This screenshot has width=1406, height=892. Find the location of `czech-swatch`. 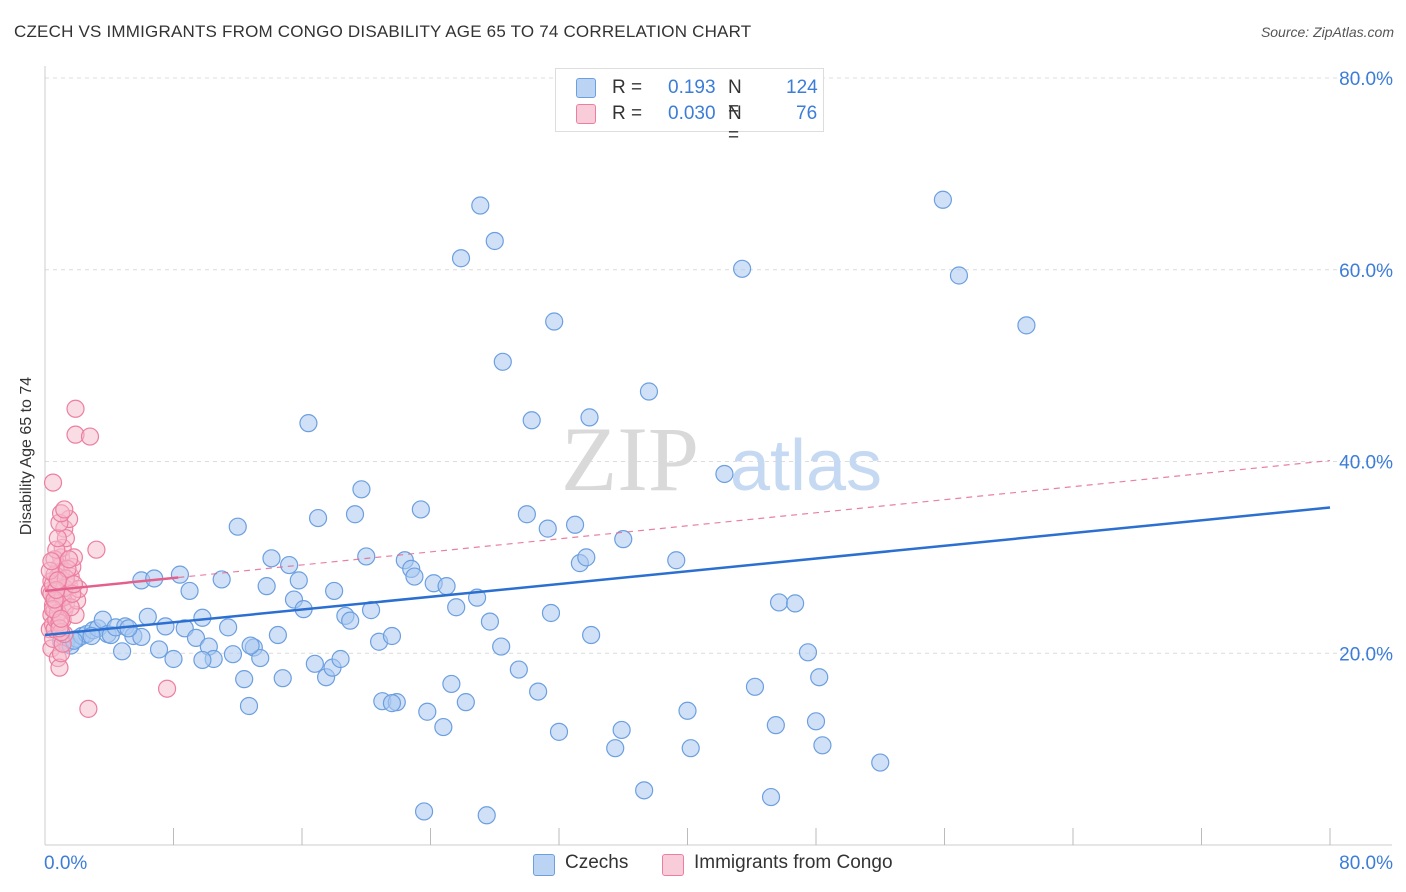

czech-swatch is located at coordinates (586, 88).